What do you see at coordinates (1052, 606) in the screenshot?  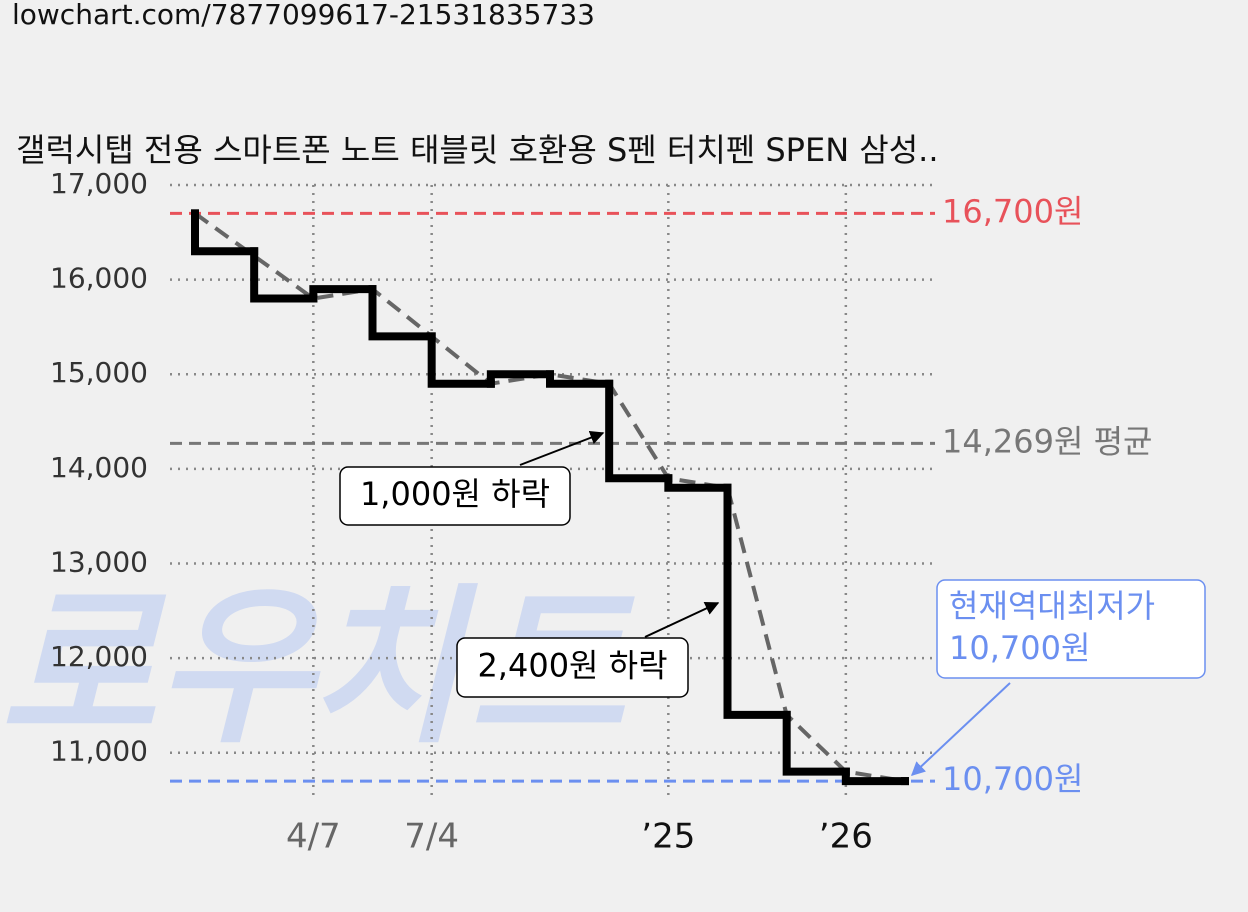 I see `annotation-text: 현재역대최저가` at bounding box center [1052, 606].